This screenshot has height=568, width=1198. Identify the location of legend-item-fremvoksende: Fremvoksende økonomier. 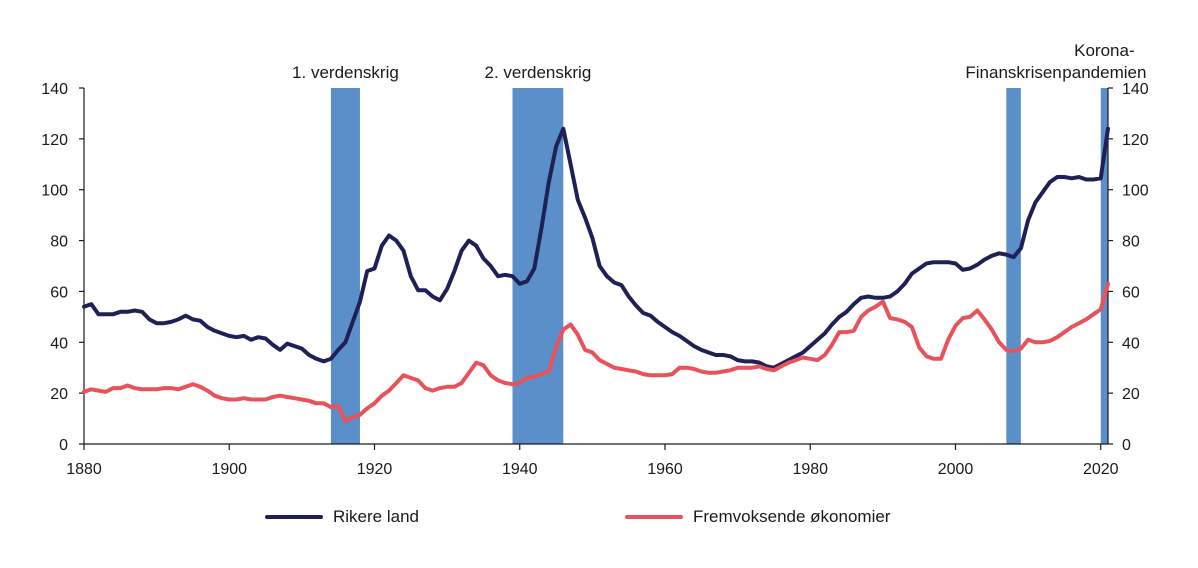
(757, 517).